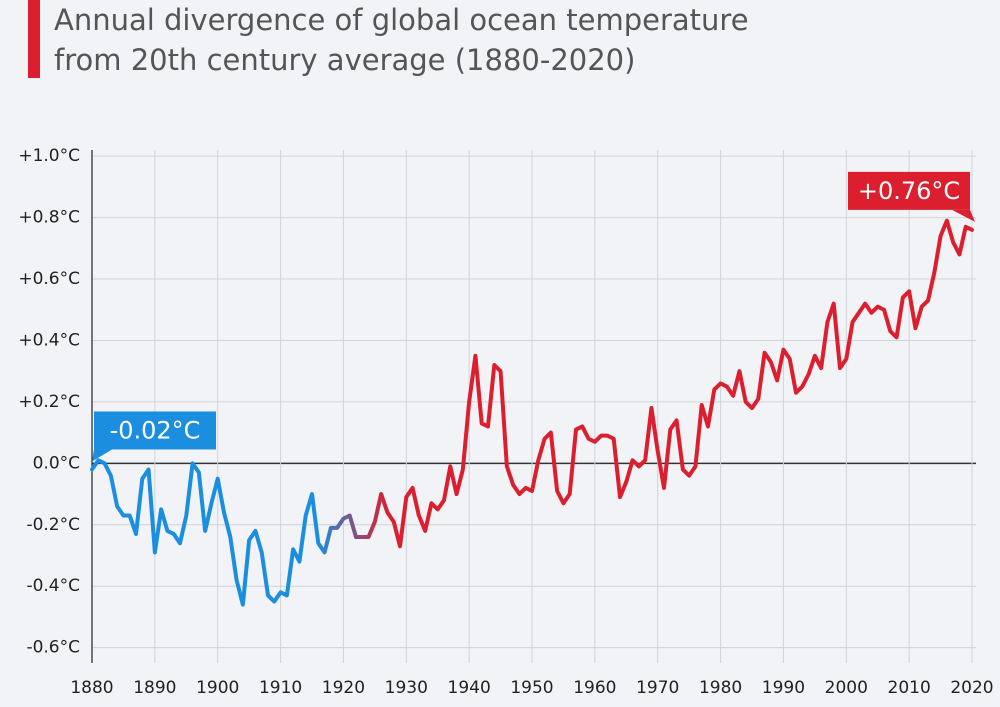  I want to click on chart-title: from 20th century average (1880-2020), so click(344, 60).